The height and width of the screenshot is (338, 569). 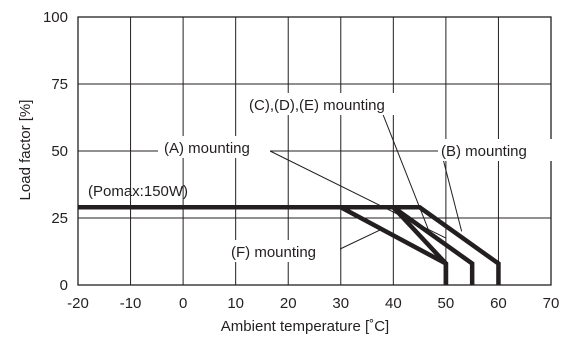 What do you see at coordinates (131, 303) in the screenshot?
I see `x-tick-label: -10` at bounding box center [131, 303].